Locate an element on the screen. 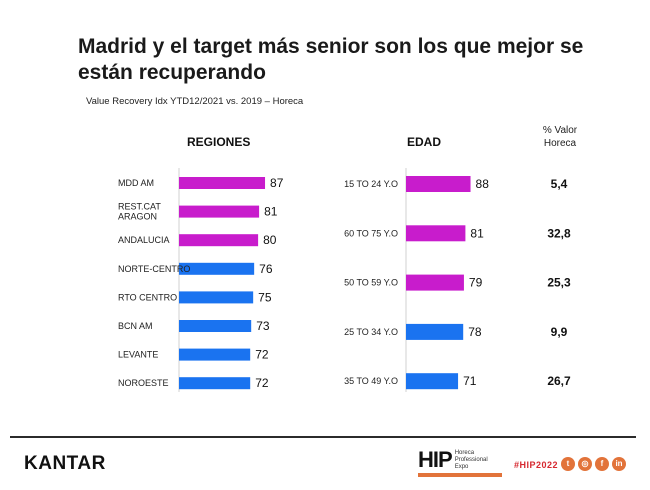 Image resolution: width=650 pixels, height=490 pixels. regiones-category-label: LEVANTE is located at coordinates (138, 355).